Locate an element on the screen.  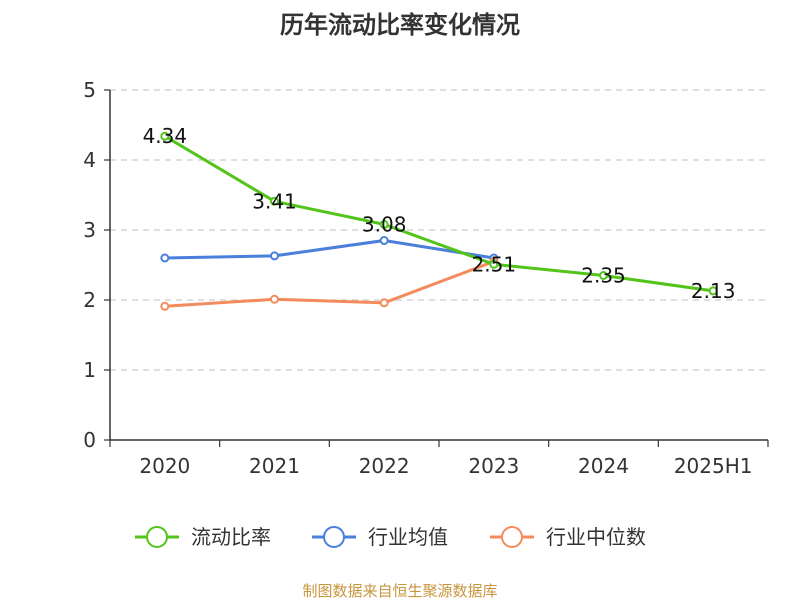
data-label: 3.41 is located at coordinates (274, 201).